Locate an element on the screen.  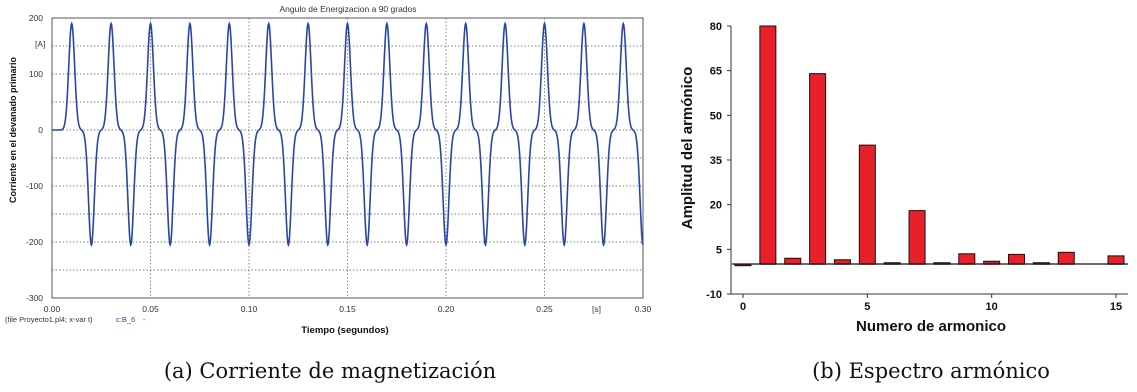
chart-a-legend-series: c:B_6 is located at coordinates (125, 319).